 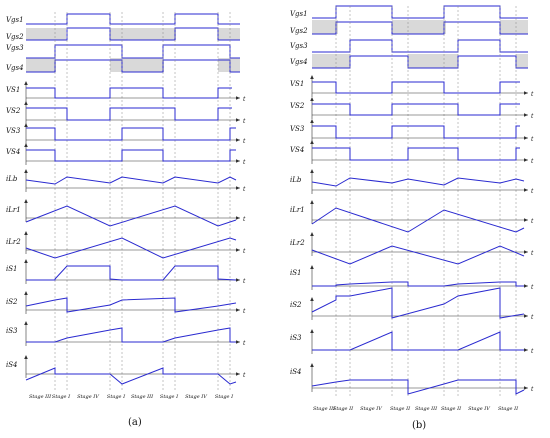 I want to click on is2b-value-arrow, so click(x=312, y=299).